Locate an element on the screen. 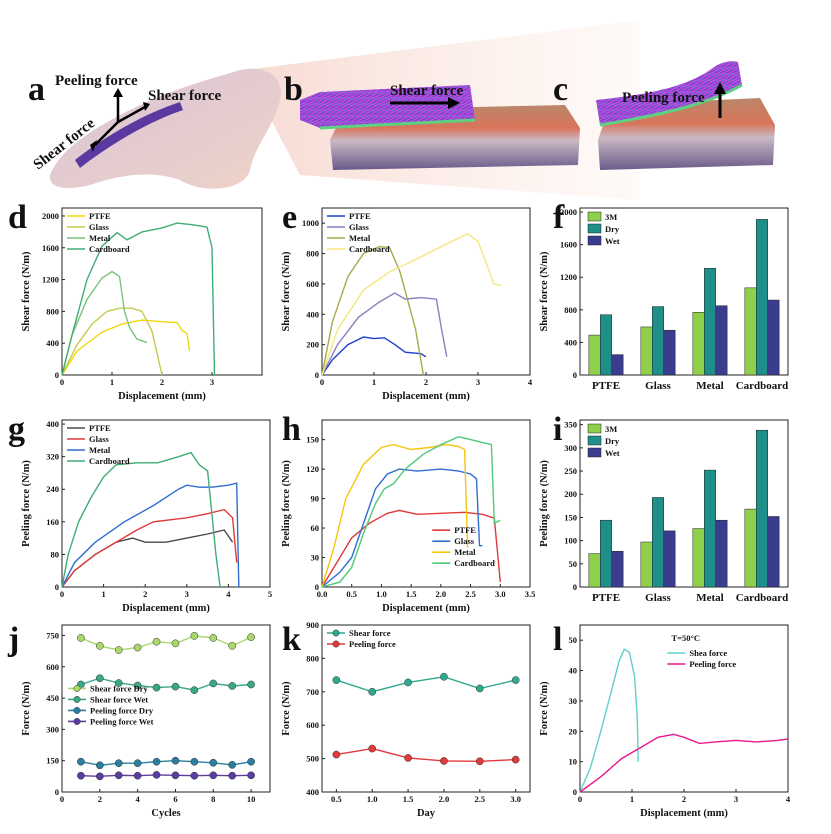  legend-label: Metal is located at coordinates (360, 238).